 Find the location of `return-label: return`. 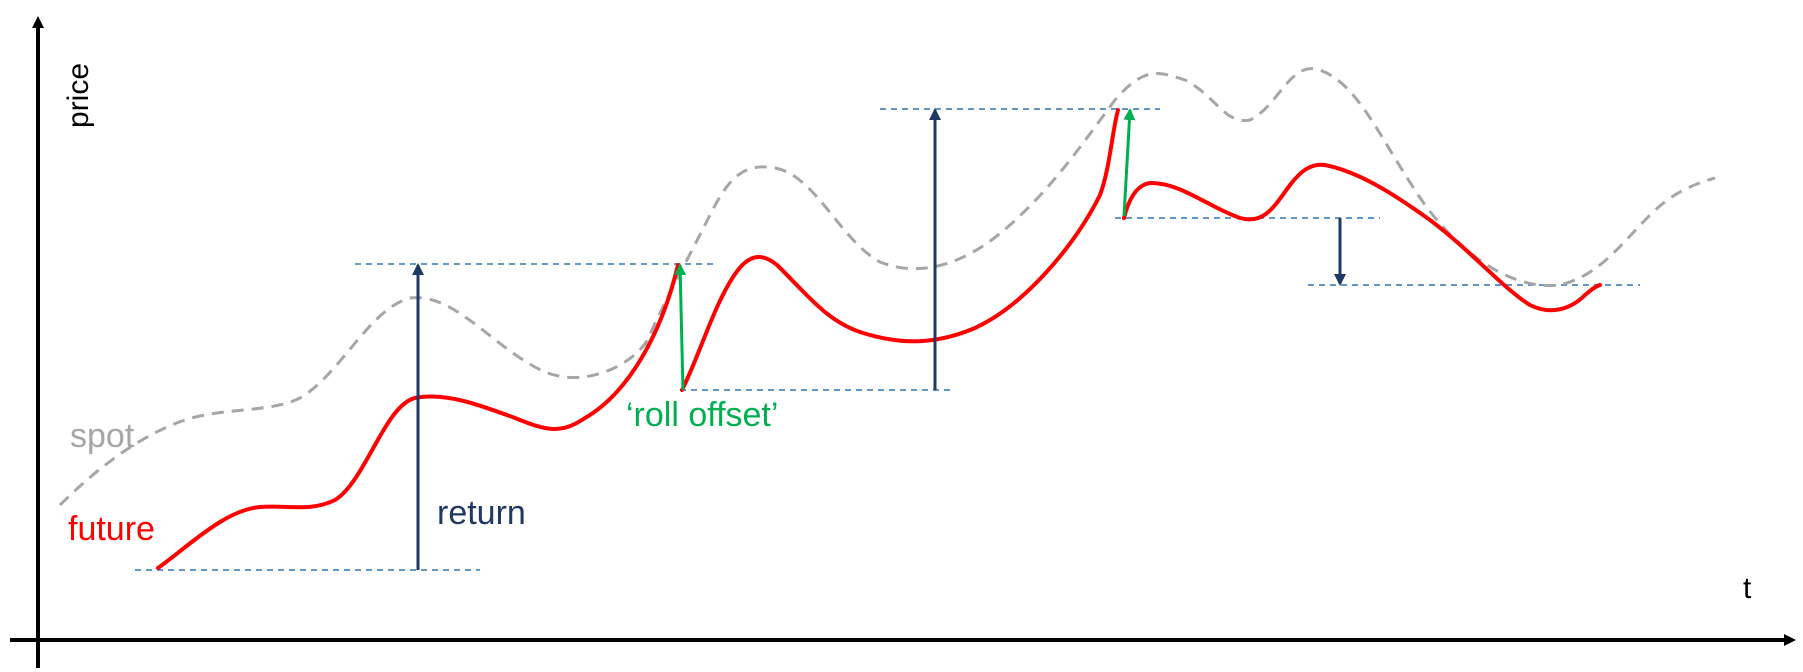

return-label: return is located at coordinates (481, 513).